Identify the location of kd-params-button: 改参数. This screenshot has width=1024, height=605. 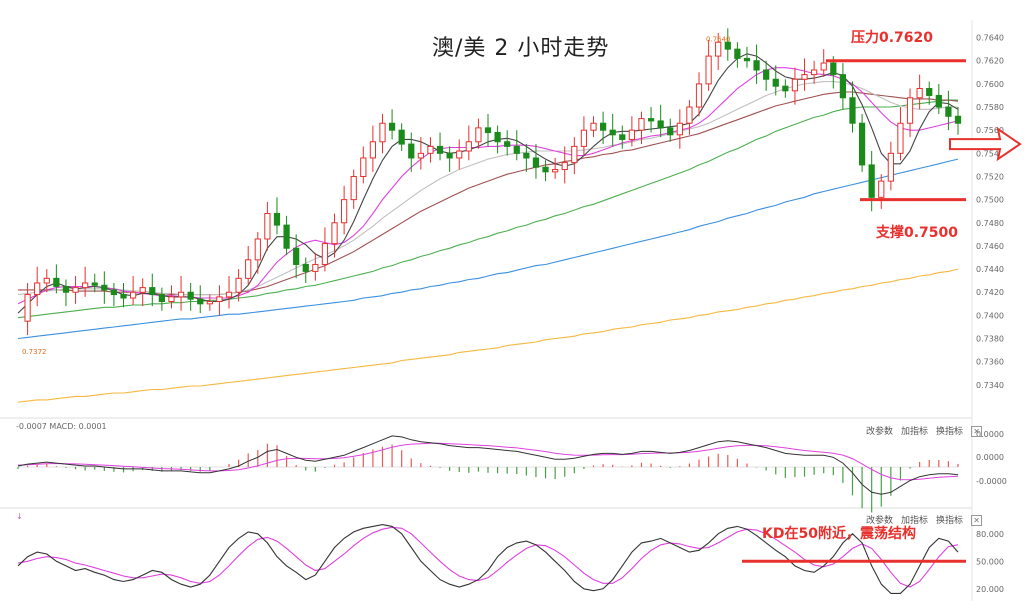
(880, 521).